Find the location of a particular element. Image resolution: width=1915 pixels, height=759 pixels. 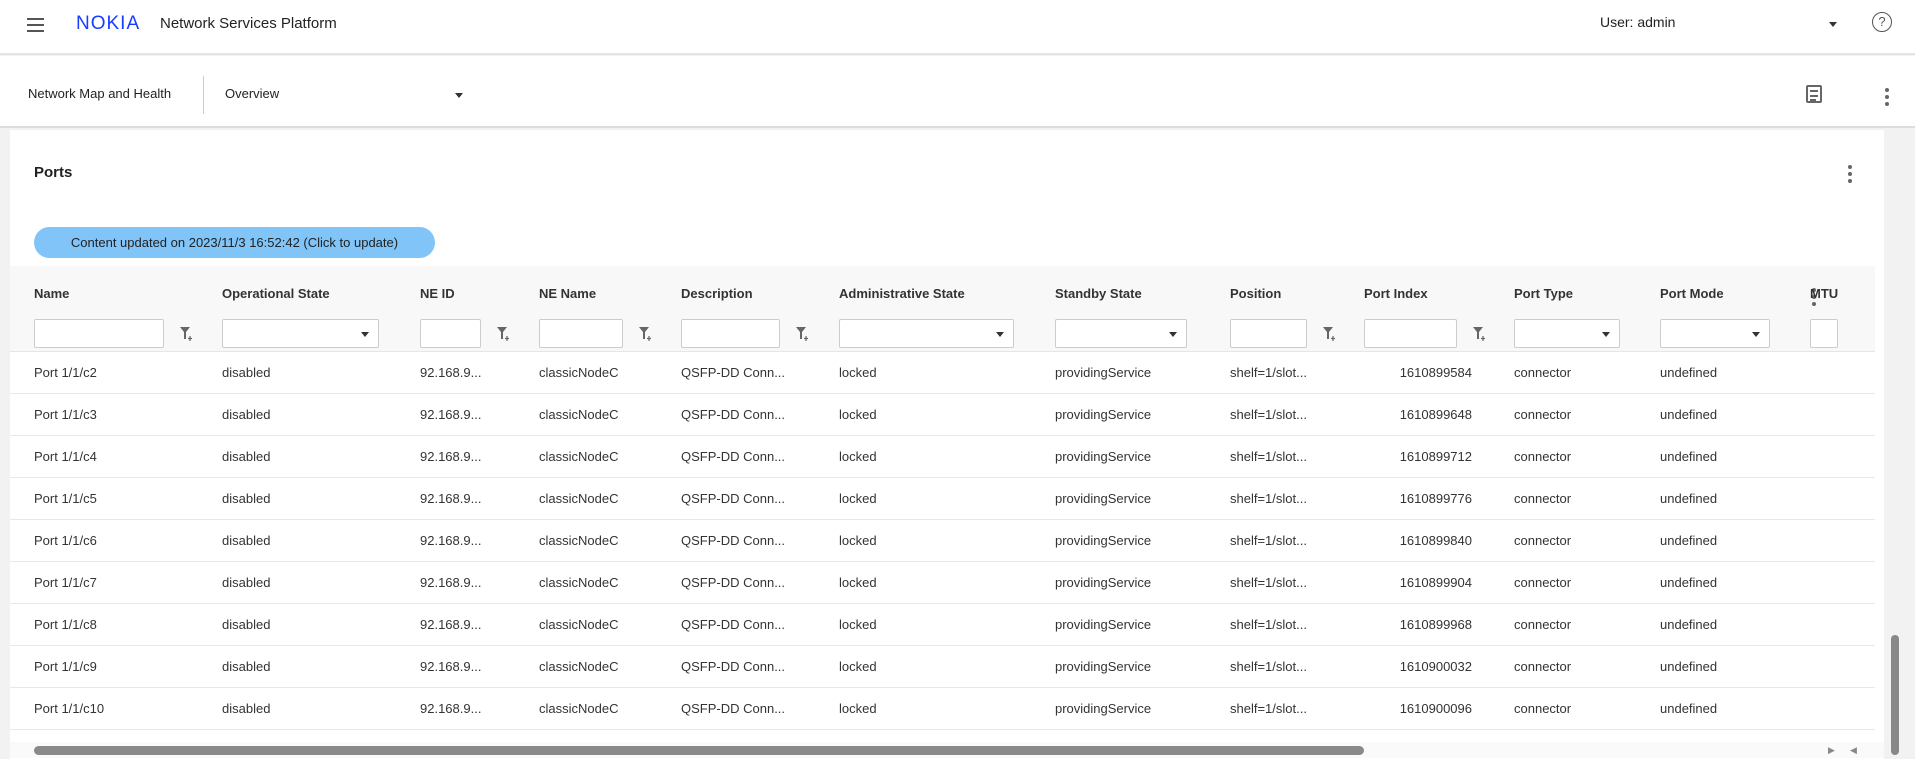

scroll-left-icon: ◀ is located at coordinates (1853, 750).